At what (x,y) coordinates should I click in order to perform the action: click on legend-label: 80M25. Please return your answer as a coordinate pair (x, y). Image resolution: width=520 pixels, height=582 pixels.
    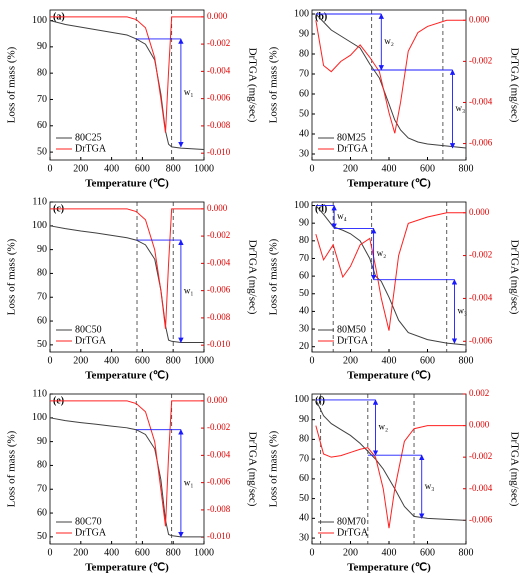
    Looking at the image, I should click on (351, 137).